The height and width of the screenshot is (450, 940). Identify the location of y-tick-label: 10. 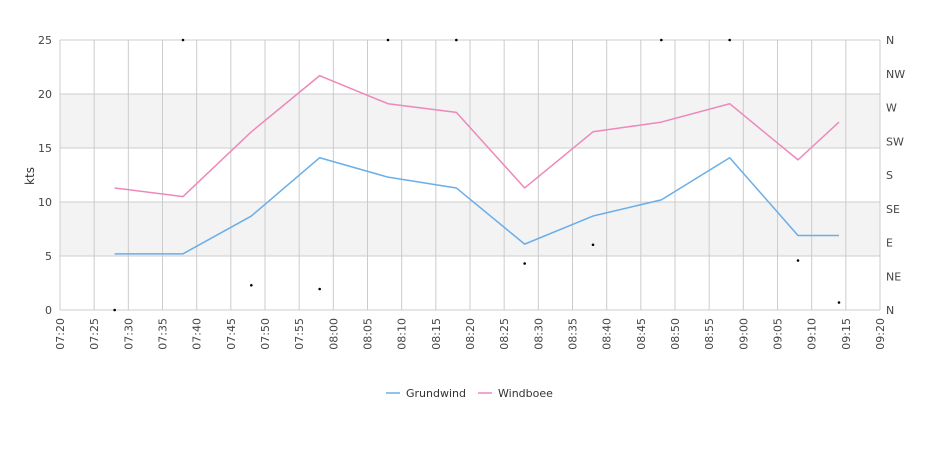
(45, 202).